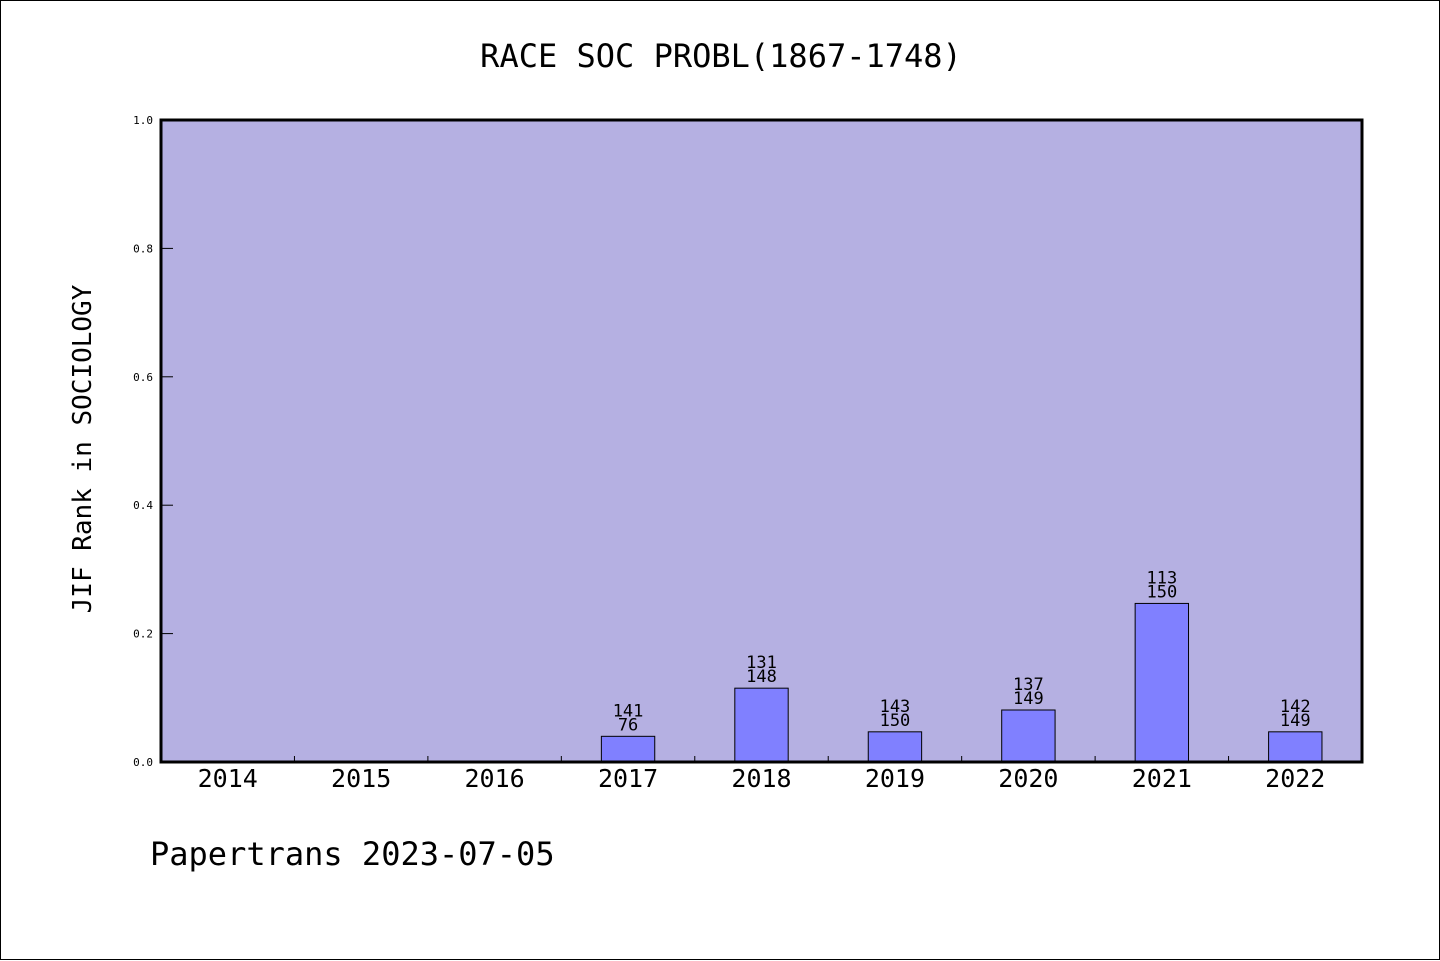 The width and height of the screenshot is (1440, 961). I want to click on x-axis-ticks: 2014 2015 2016 2017 2018 2019 2020 2021 2022, so click(761, 774).